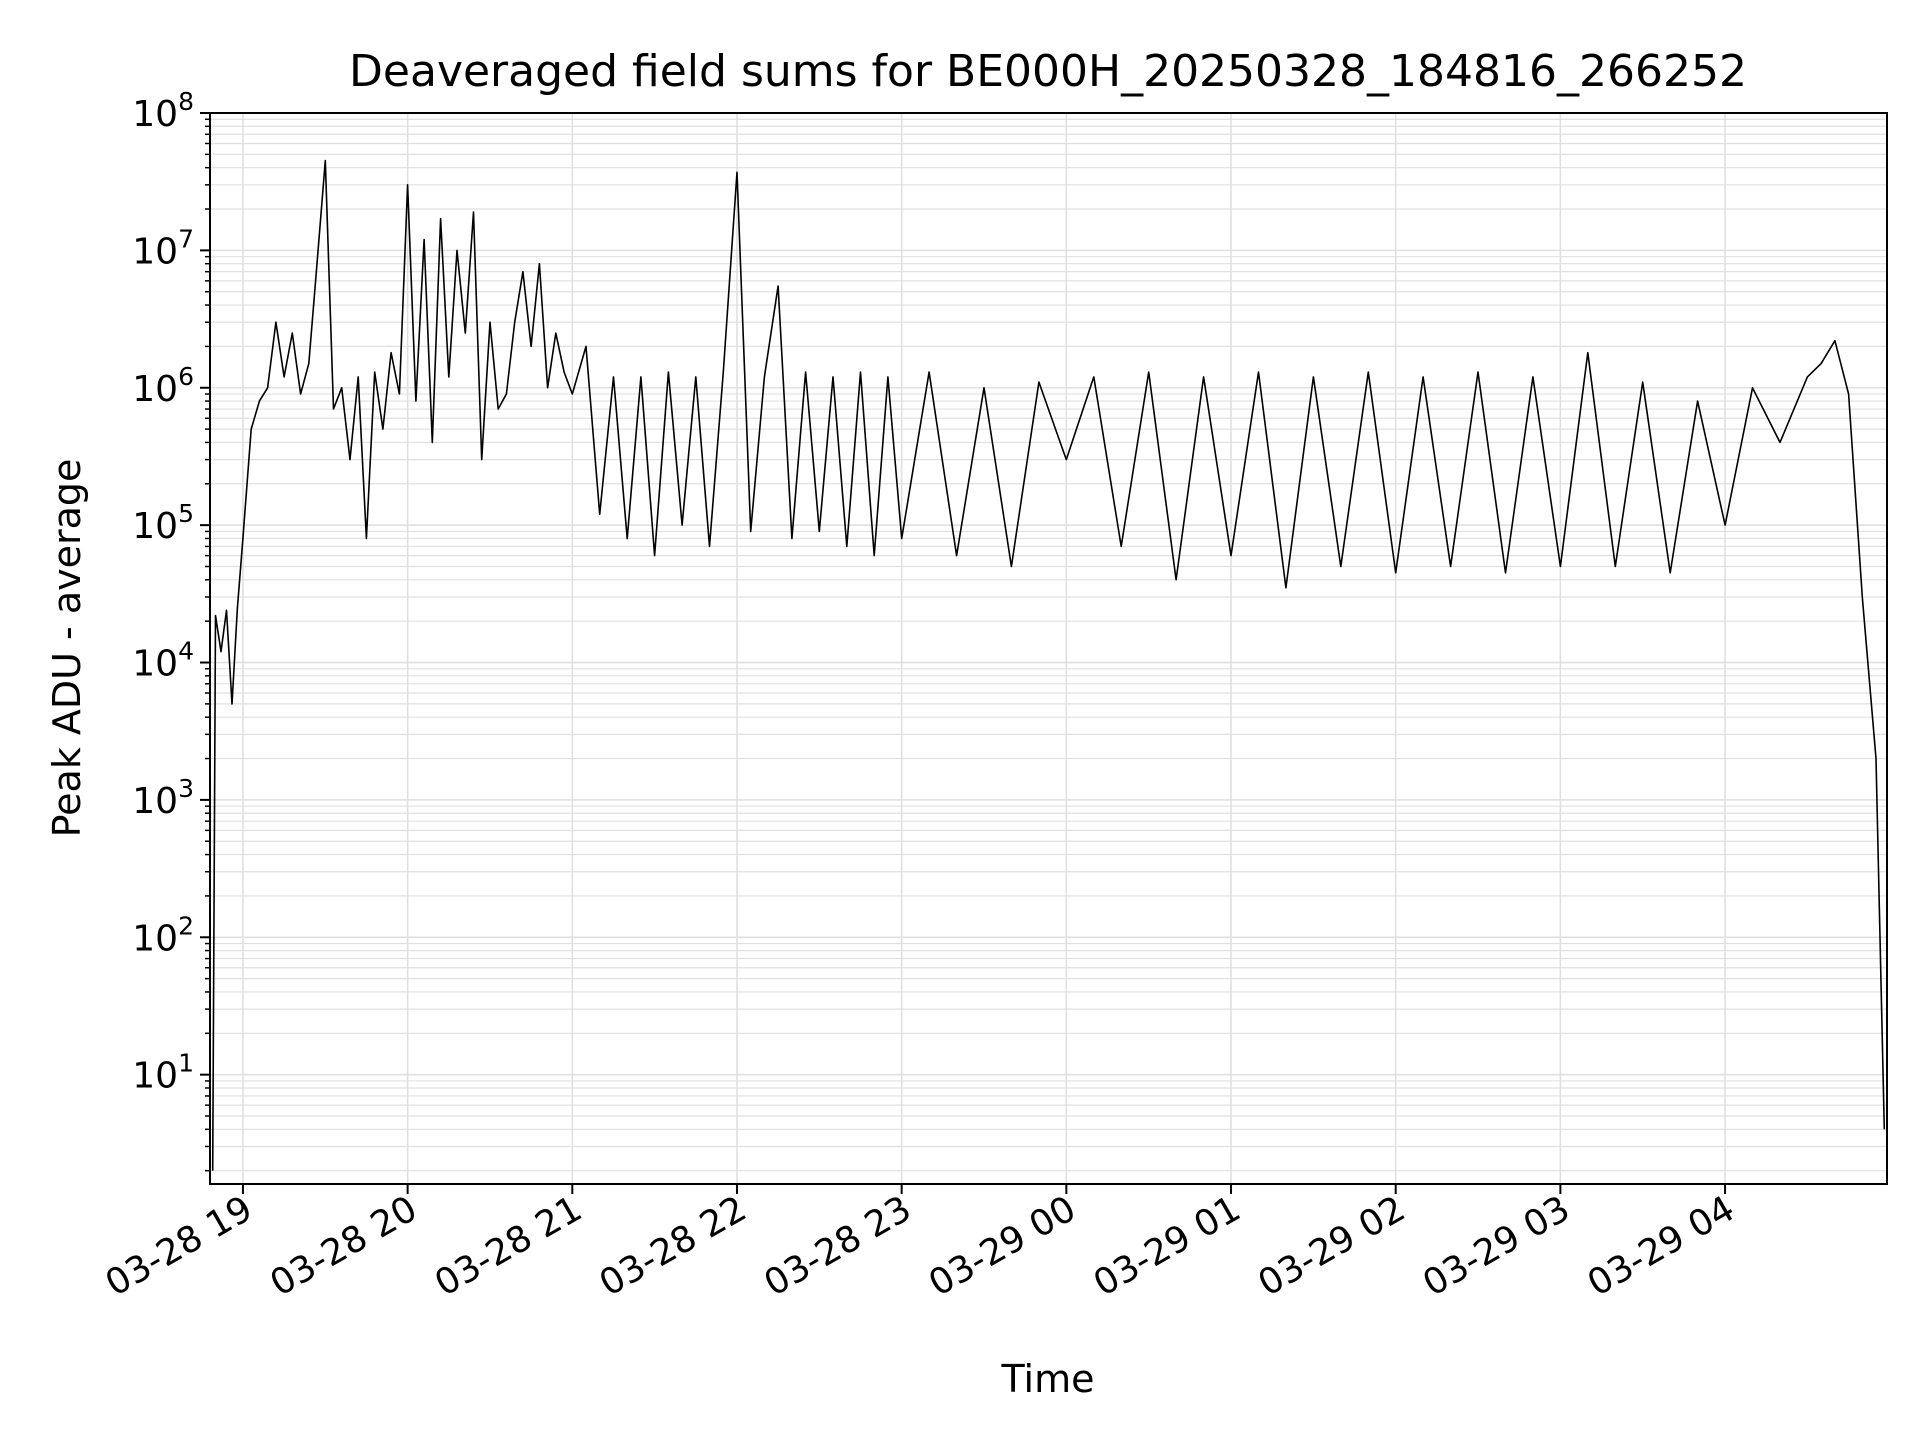 The width and height of the screenshot is (1920, 1440). What do you see at coordinates (171, 629) in the screenshot?
I see `y-axis-ticks: 10¹ 10² 10³ 10⁴ 10⁵ 10⁶ 10⁷ 10⁸` at bounding box center [171, 629].